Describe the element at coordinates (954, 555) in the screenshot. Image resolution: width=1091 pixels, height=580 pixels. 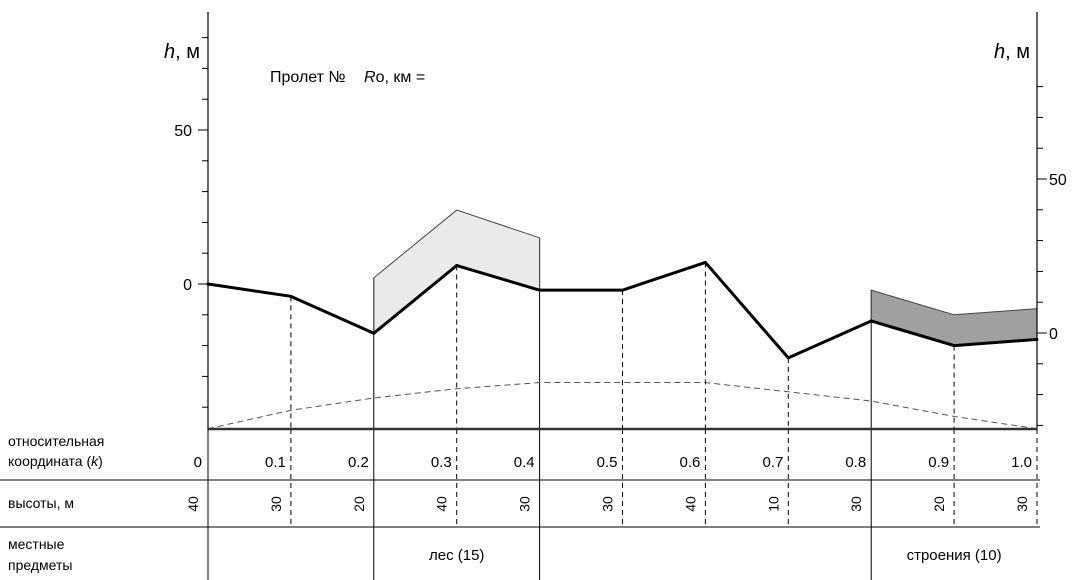
I see `object-label: строения (10)` at that location.